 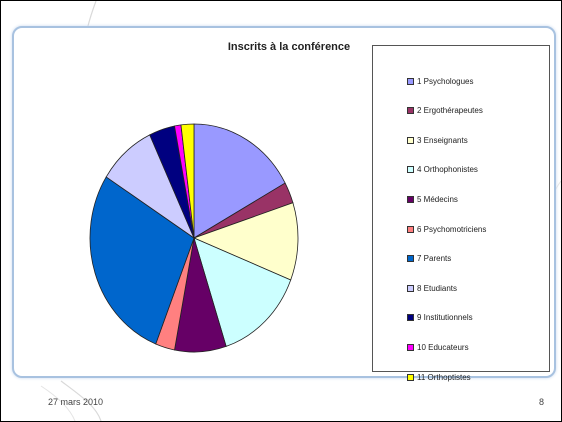 What do you see at coordinates (445, 81) in the screenshot?
I see `legend-label: 1 Psychologues` at bounding box center [445, 81].